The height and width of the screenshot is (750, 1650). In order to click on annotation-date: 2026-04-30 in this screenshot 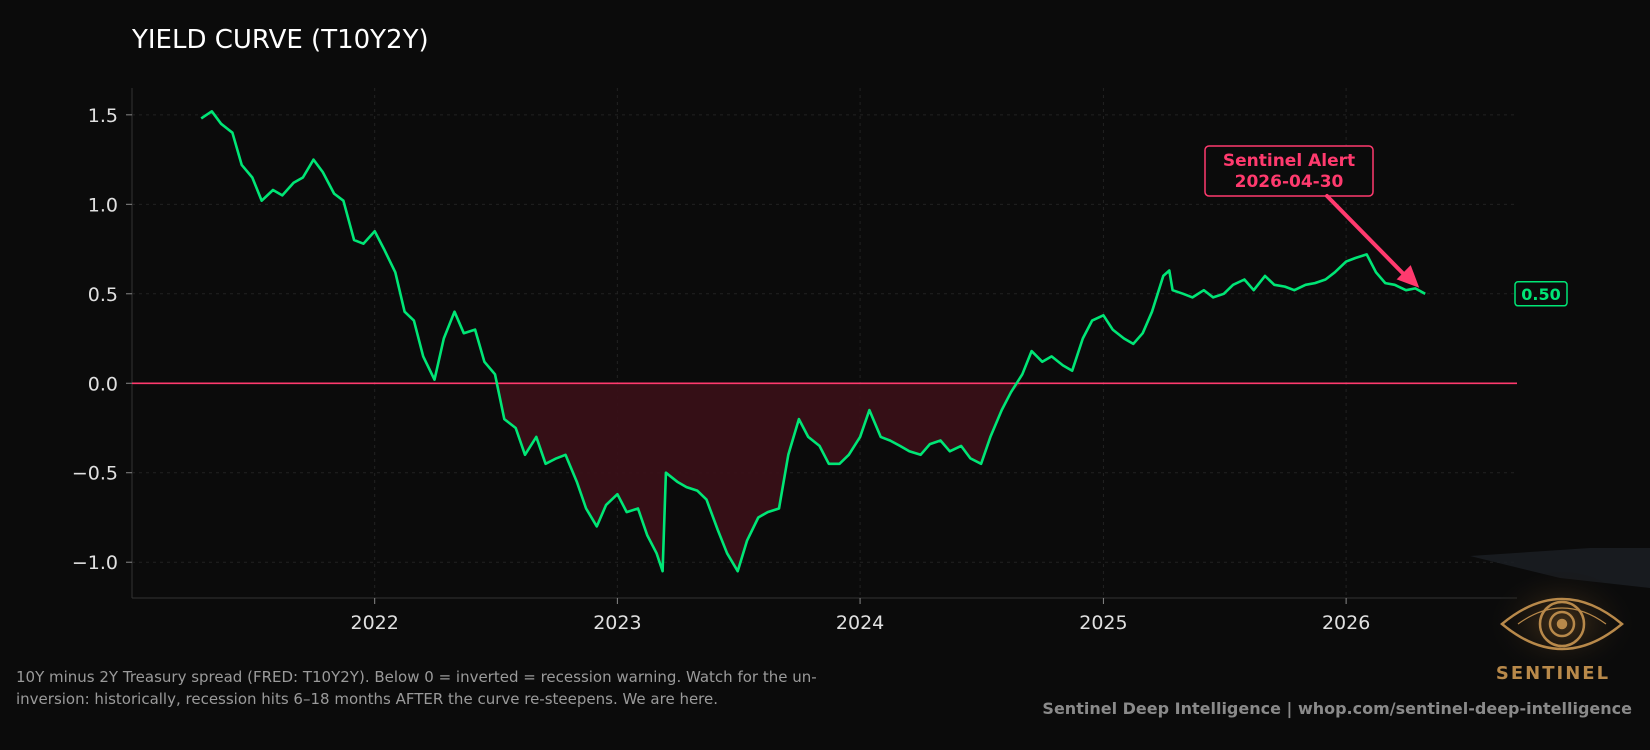, I will do `click(1289, 182)`.